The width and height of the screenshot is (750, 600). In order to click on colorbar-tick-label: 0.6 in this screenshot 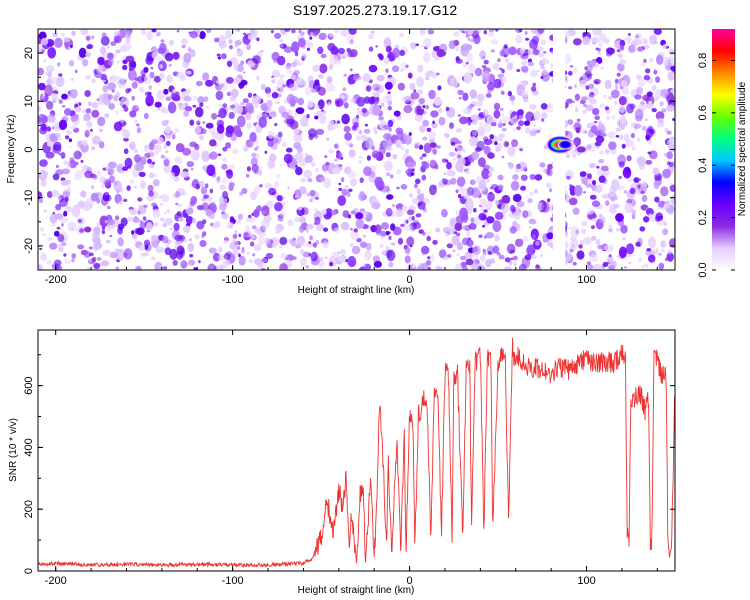, I will do `click(703, 112)`.